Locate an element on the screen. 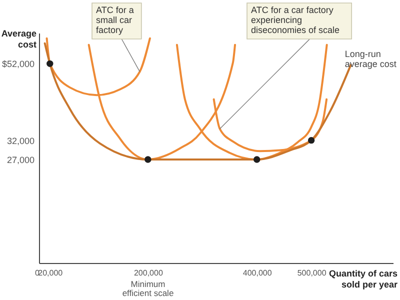 This screenshot has width=400, height=300. text: Minimum efficient scale is located at coordinates (148, 288).